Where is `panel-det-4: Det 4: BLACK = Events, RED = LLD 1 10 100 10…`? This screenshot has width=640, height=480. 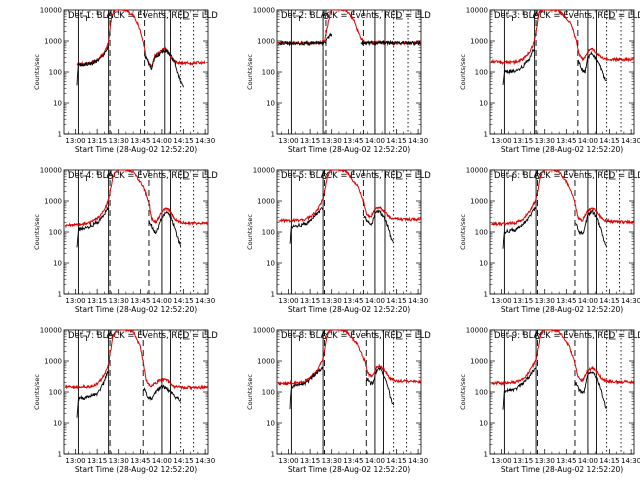
panel-det-4: Det 4: BLACK = Events, RED = LLD 1 10 100 10… is located at coordinates (125, 241).